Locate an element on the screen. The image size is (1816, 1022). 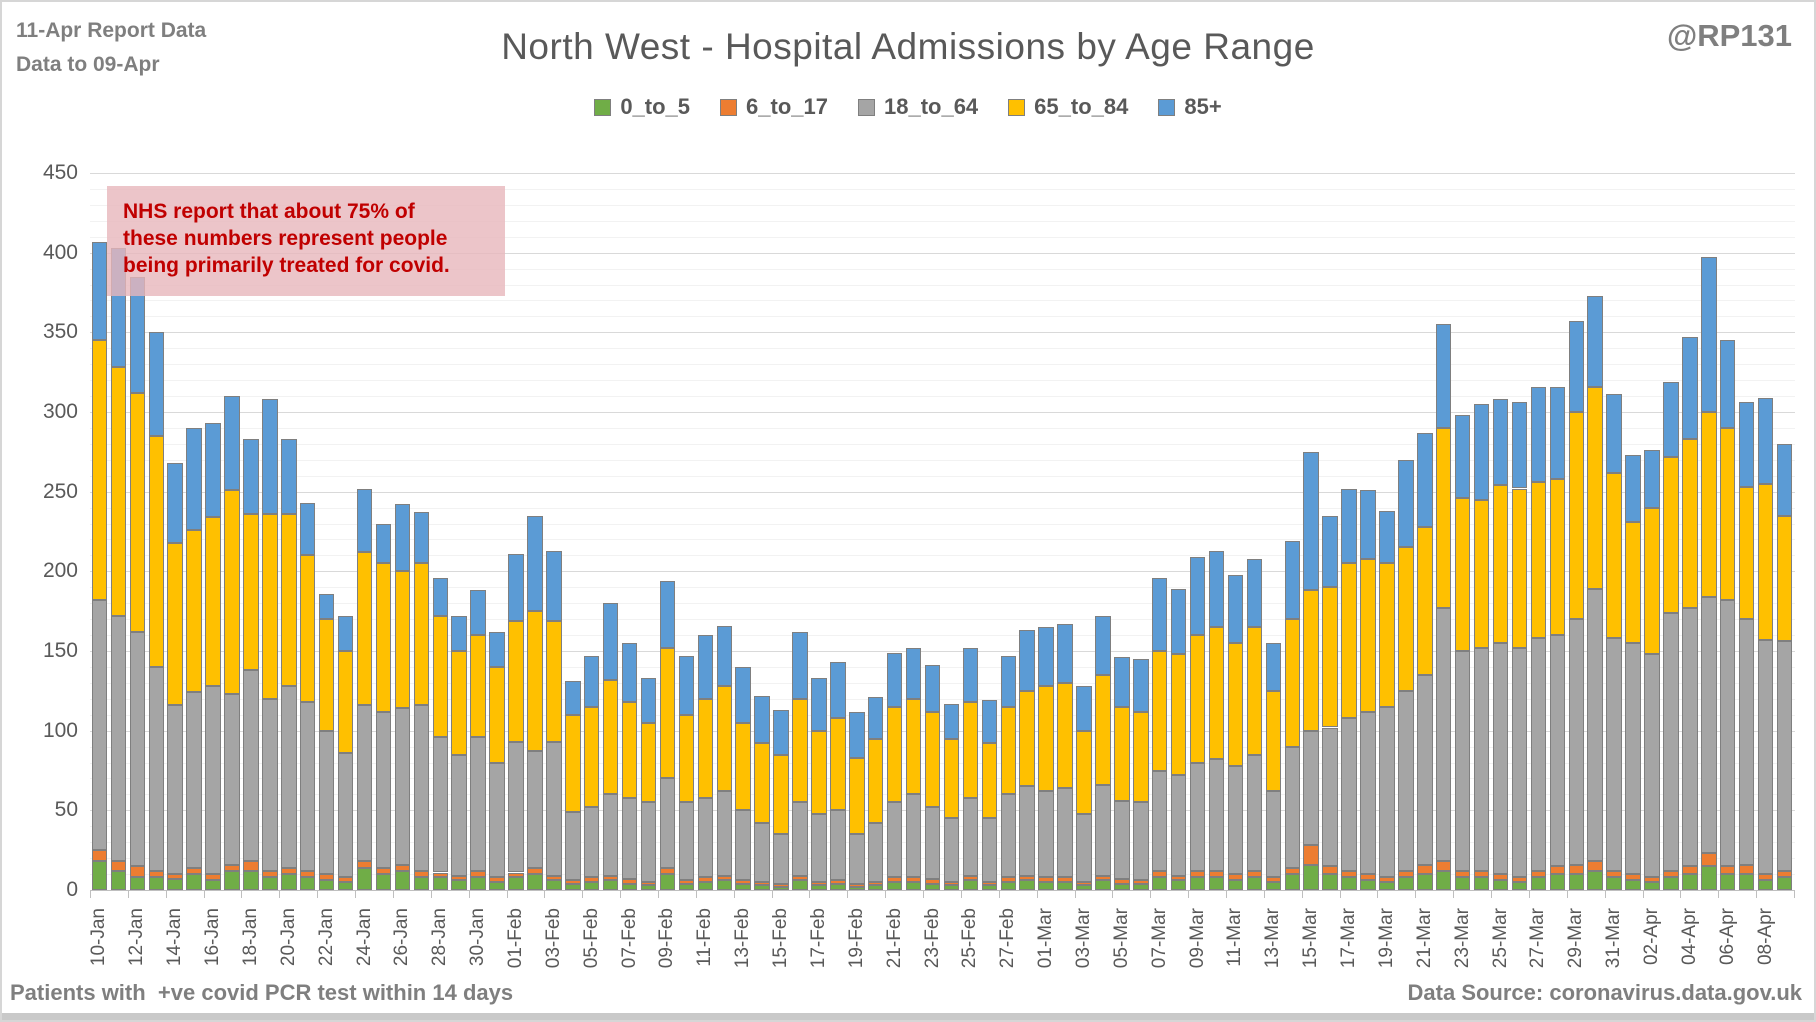
x-axis-line is located at coordinates (942, 890).